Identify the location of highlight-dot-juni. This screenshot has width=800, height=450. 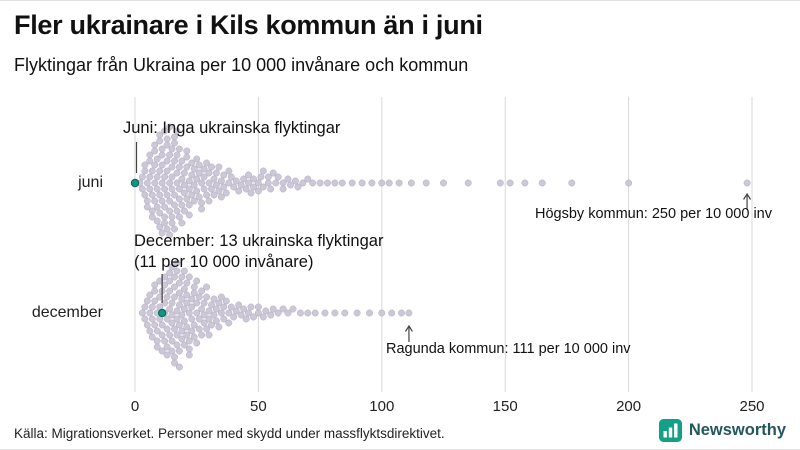
(135, 183).